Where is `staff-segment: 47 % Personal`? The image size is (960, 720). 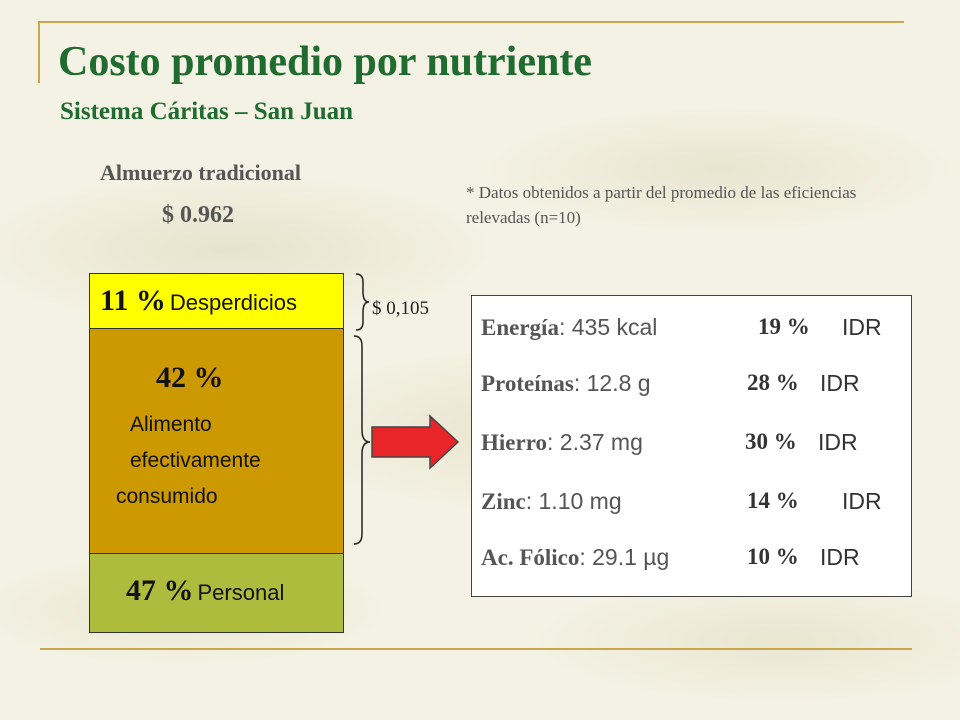
staff-segment: 47 % Personal is located at coordinates (216, 593).